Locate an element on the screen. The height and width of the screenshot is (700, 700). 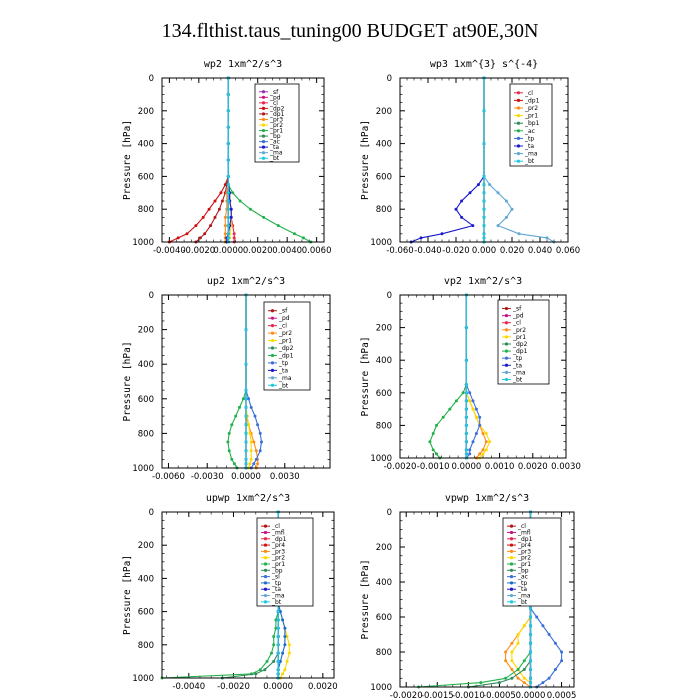
x-tick-label: 0.040 is located at coordinates (540, 251).